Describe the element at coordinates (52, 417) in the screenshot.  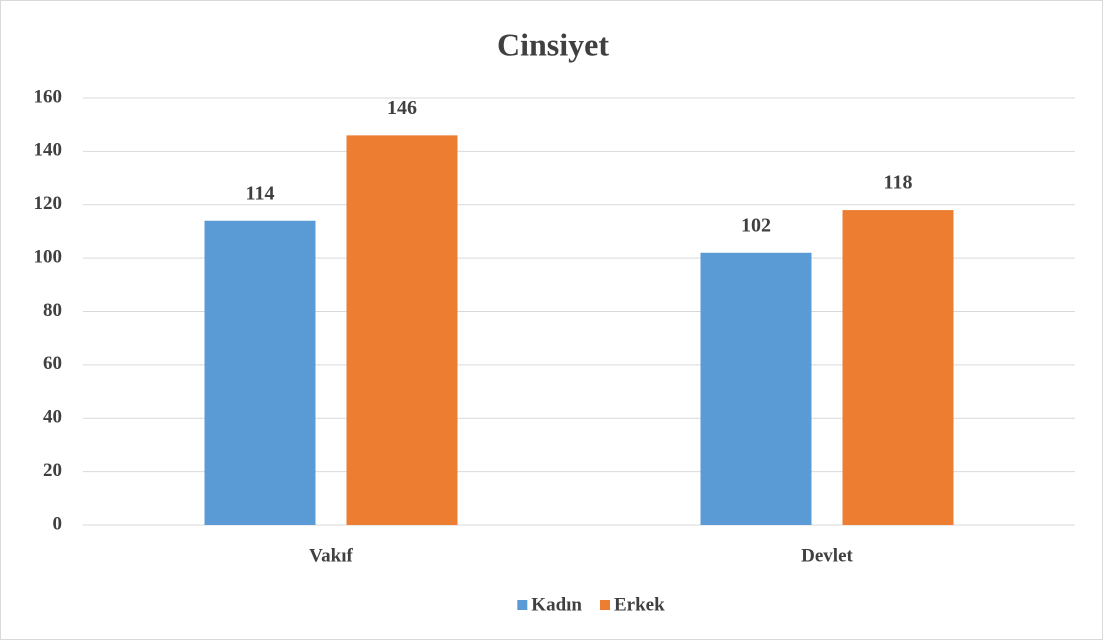
I see `y-tick-label: 40` at that location.